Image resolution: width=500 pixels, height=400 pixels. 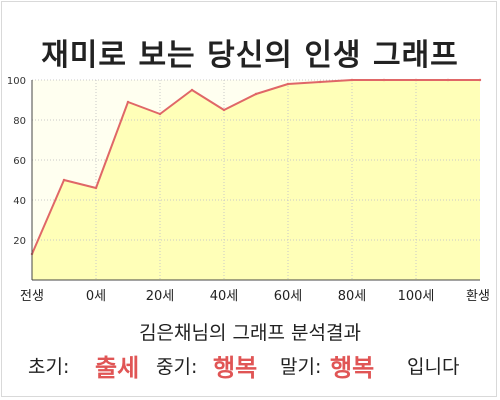 I want to click on chart-title: 재미로 보는 당신의 인생 그래프, so click(x=250, y=55).